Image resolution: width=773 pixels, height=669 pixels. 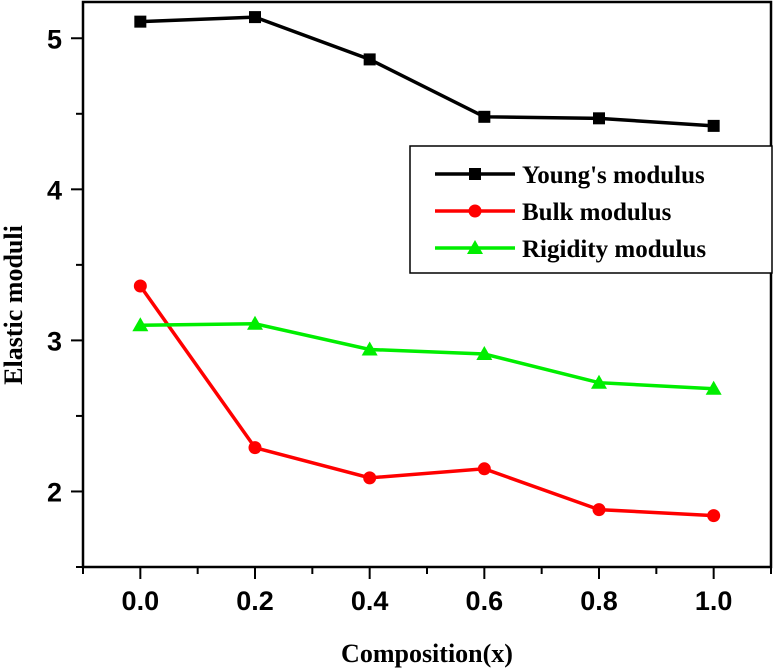 What do you see at coordinates (255, 601) in the screenshot?
I see `x-tick-label: 0.2` at bounding box center [255, 601].